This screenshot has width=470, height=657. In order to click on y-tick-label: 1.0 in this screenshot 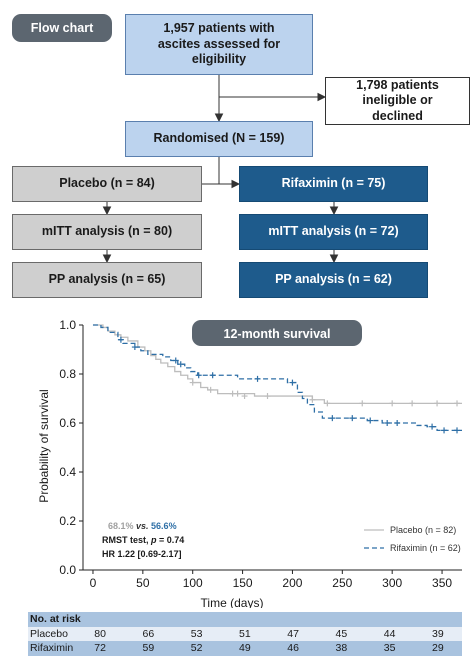, I will do `click(67, 325)`.